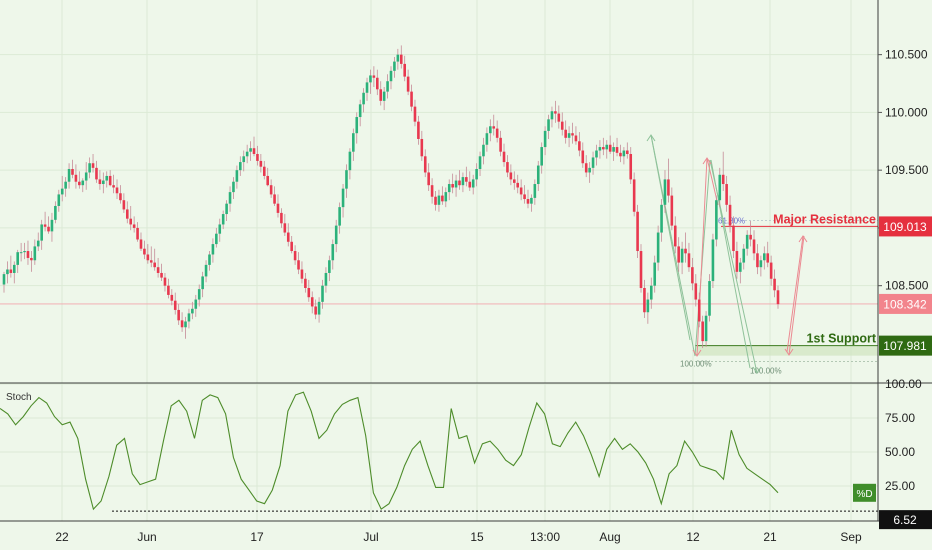 This screenshot has width=932, height=550. Describe the element at coordinates (900, 418) in the screenshot. I see `stoch-tick-label: 75.00` at that location.